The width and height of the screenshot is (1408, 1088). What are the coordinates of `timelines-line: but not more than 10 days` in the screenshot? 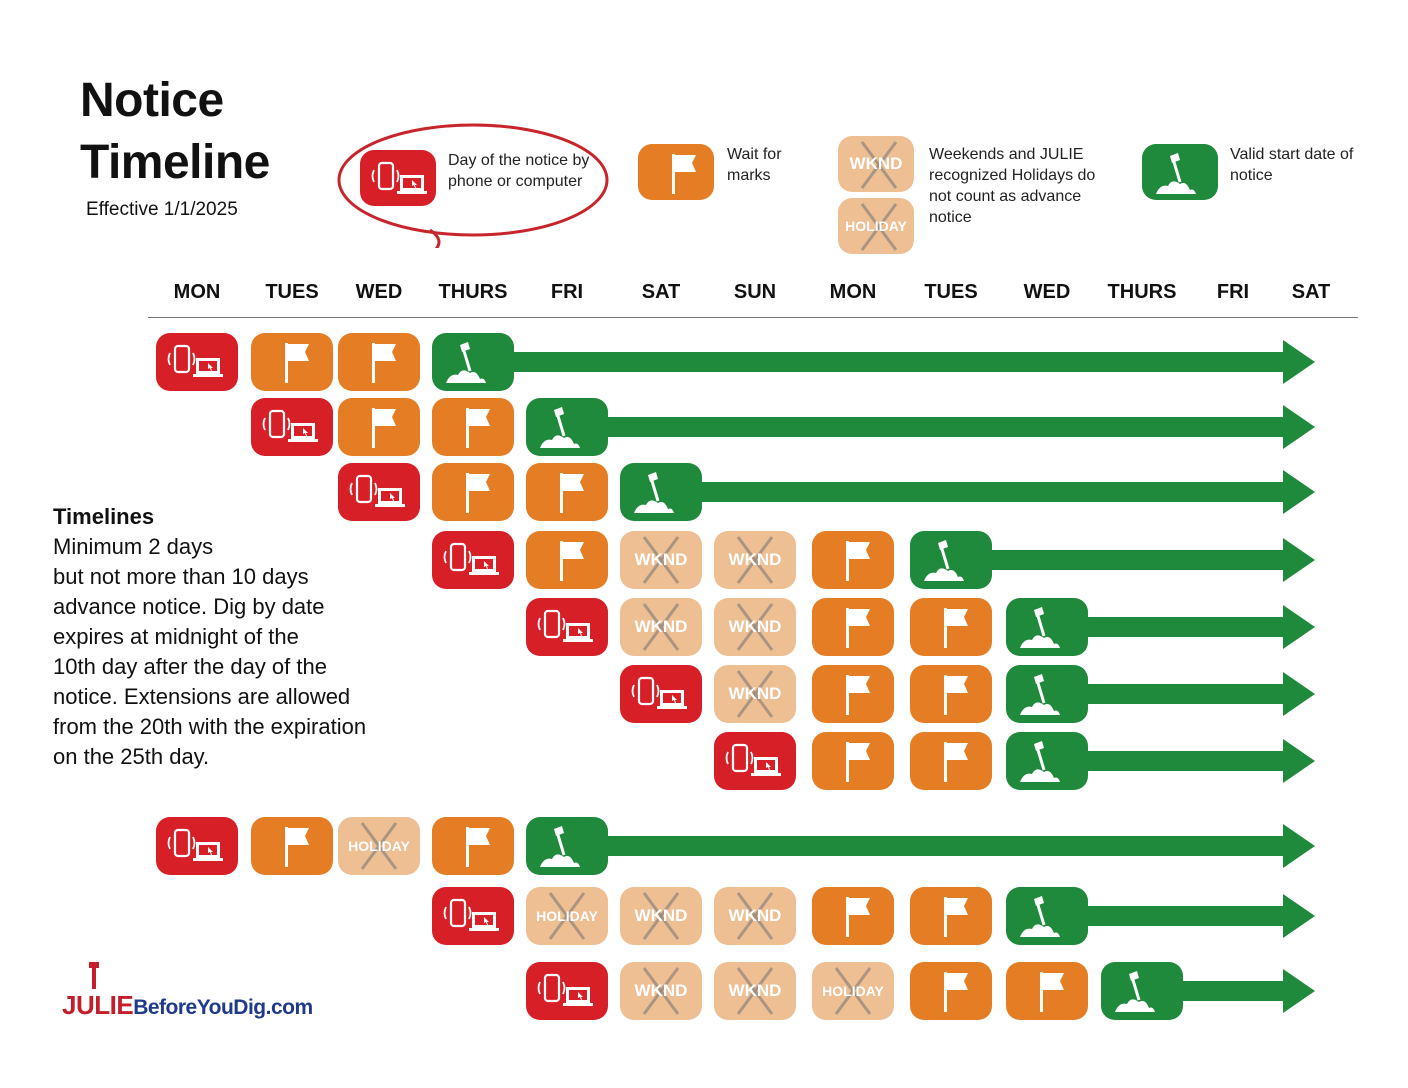 It's located at (181, 576).